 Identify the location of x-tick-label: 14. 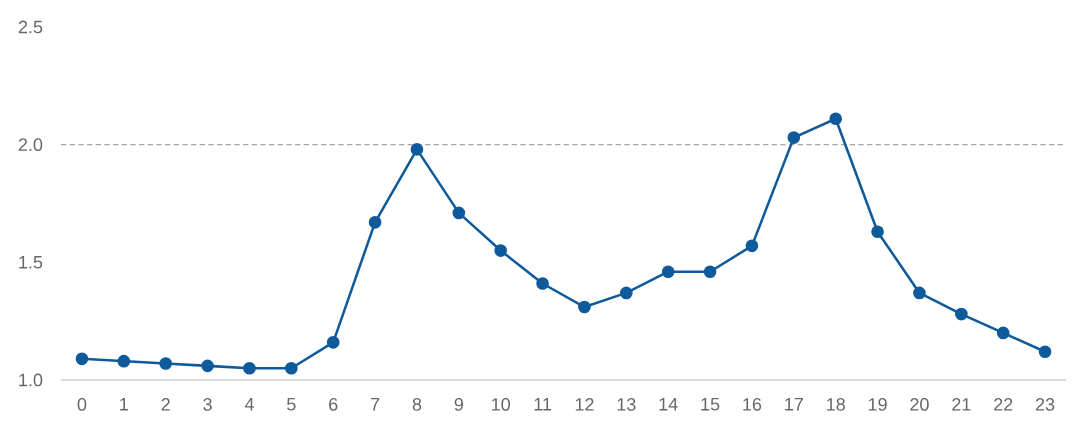
(668, 404).